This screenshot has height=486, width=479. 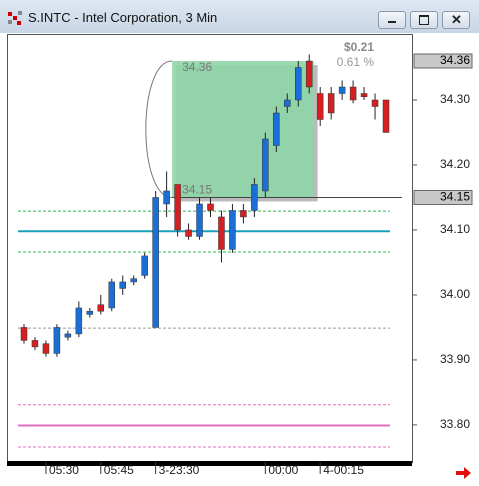 What do you see at coordinates (455, 164) in the screenshot?
I see `y-tick-label: 34.20` at bounding box center [455, 164].